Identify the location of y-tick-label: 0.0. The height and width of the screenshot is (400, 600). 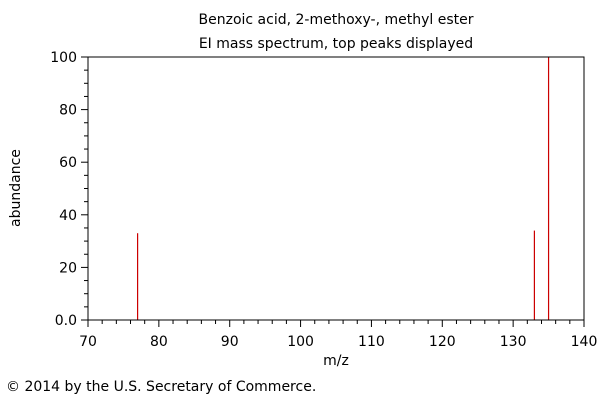
(66, 321).